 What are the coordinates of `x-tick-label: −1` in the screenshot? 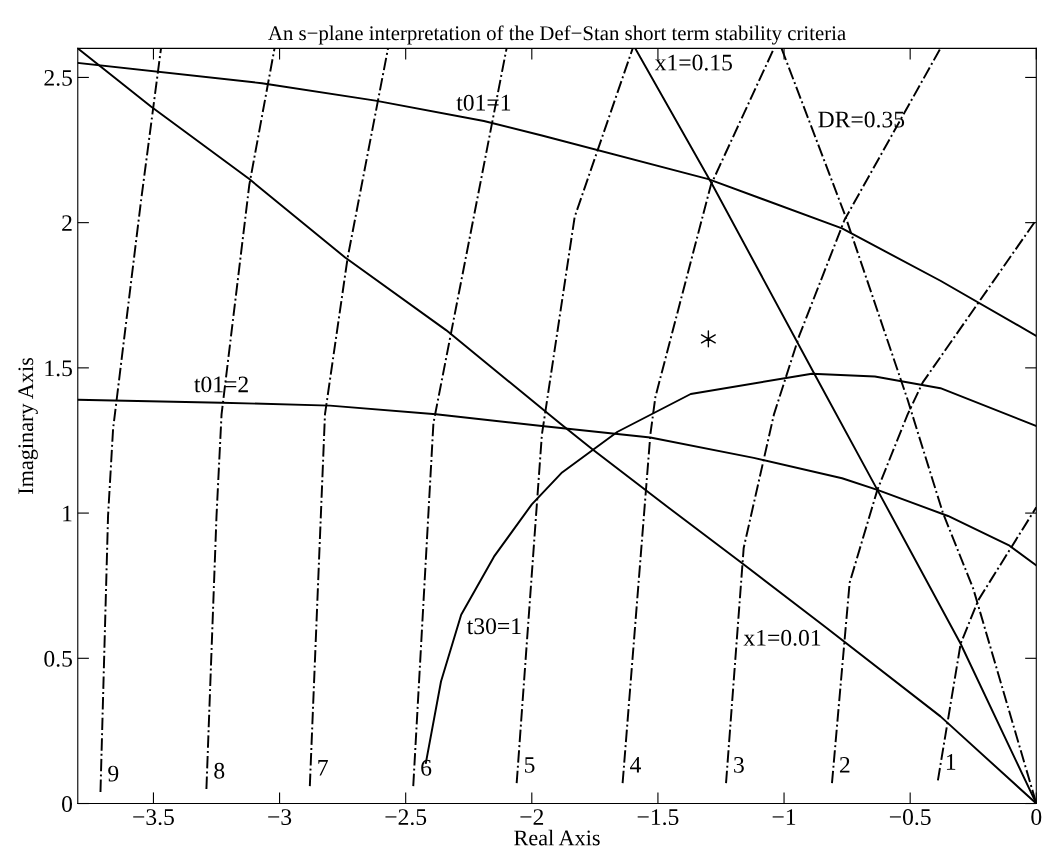 It's located at (784, 817).